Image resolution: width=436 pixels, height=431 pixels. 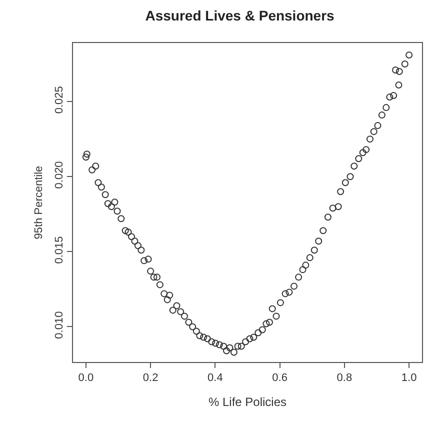 I want to click on y-tick-label: 0.010, so click(x=60, y=325).